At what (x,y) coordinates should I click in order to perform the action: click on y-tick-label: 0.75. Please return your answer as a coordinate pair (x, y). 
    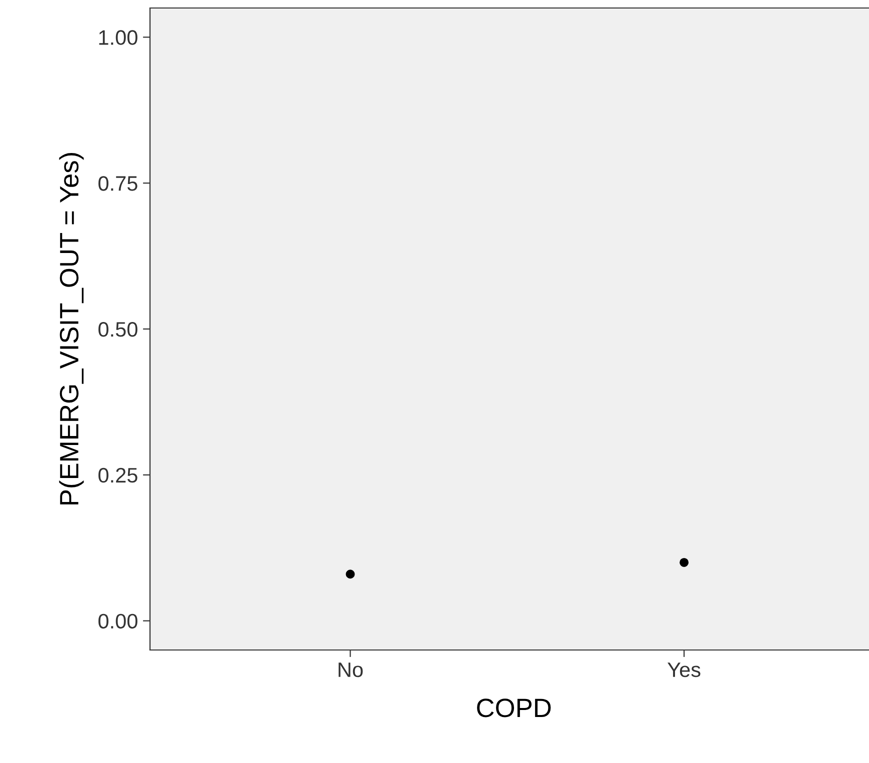
    Looking at the image, I should click on (118, 183).